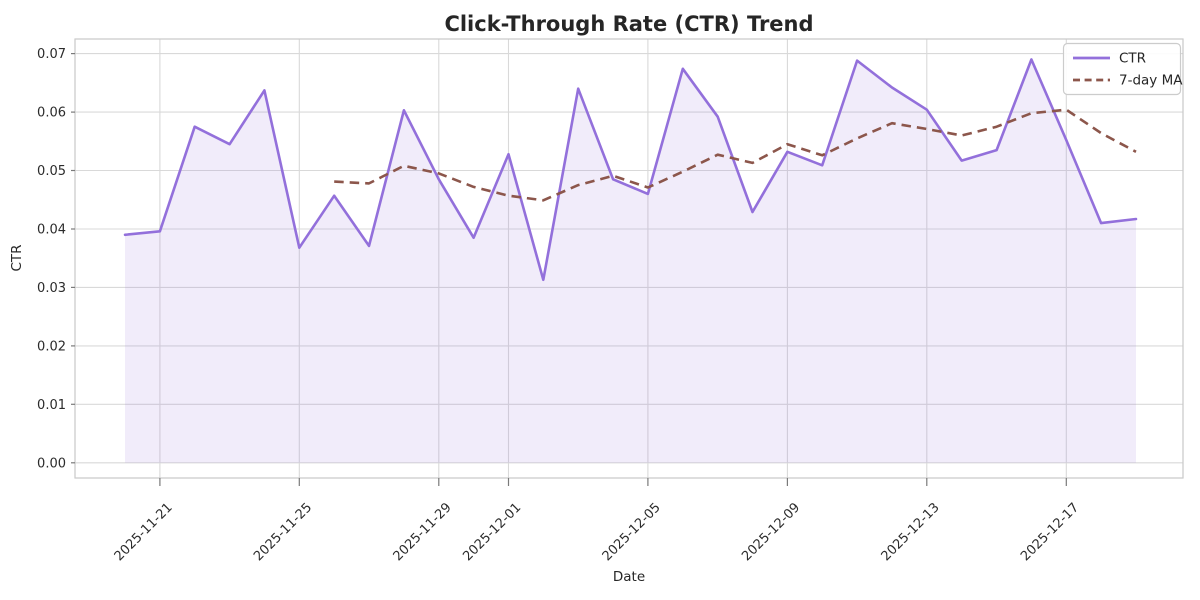 The width and height of the screenshot is (1200, 600). Describe the element at coordinates (632, 532) in the screenshot. I see `x-tick-label: 2025-12-05` at that location.